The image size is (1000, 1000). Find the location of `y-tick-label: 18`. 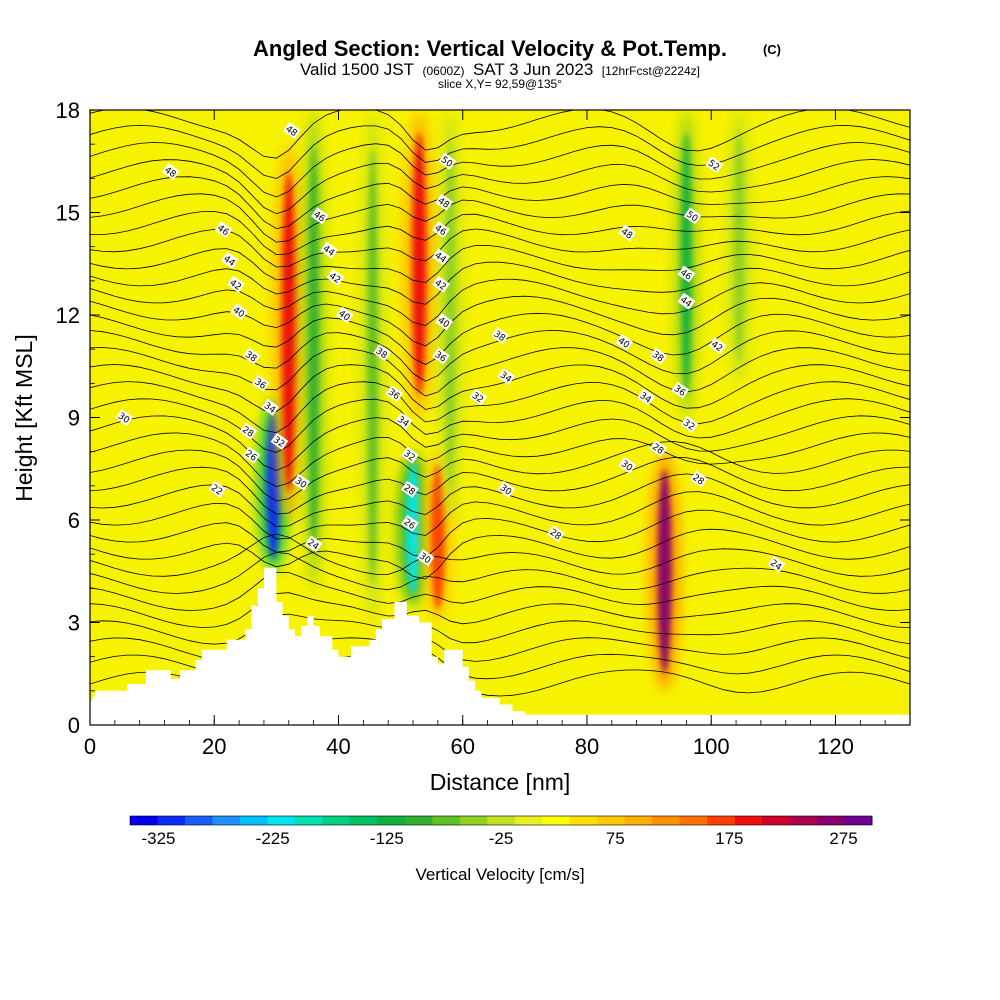

y-tick-label: 18 is located at coordinates (68, 110).